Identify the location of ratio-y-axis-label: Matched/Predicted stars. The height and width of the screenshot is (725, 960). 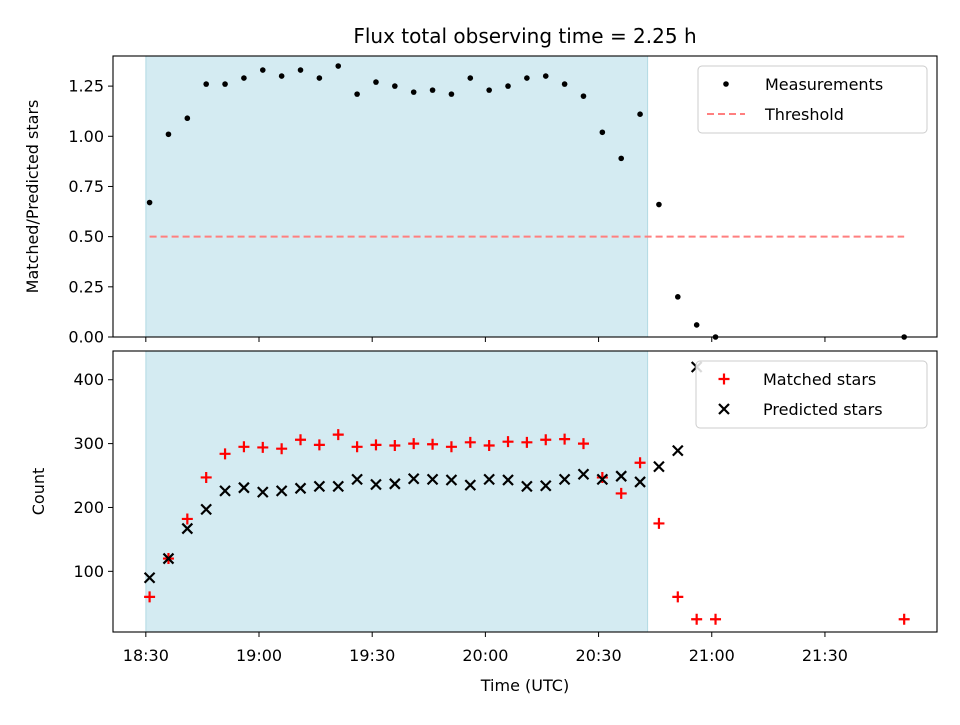
(32, 197).